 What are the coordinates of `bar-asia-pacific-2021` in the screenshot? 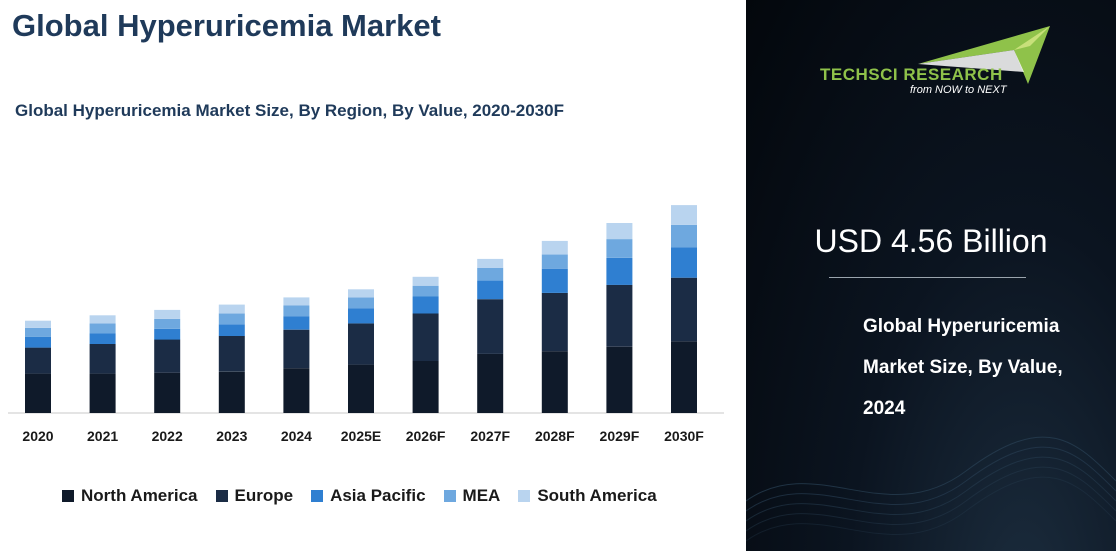 It's located at (102, 338).